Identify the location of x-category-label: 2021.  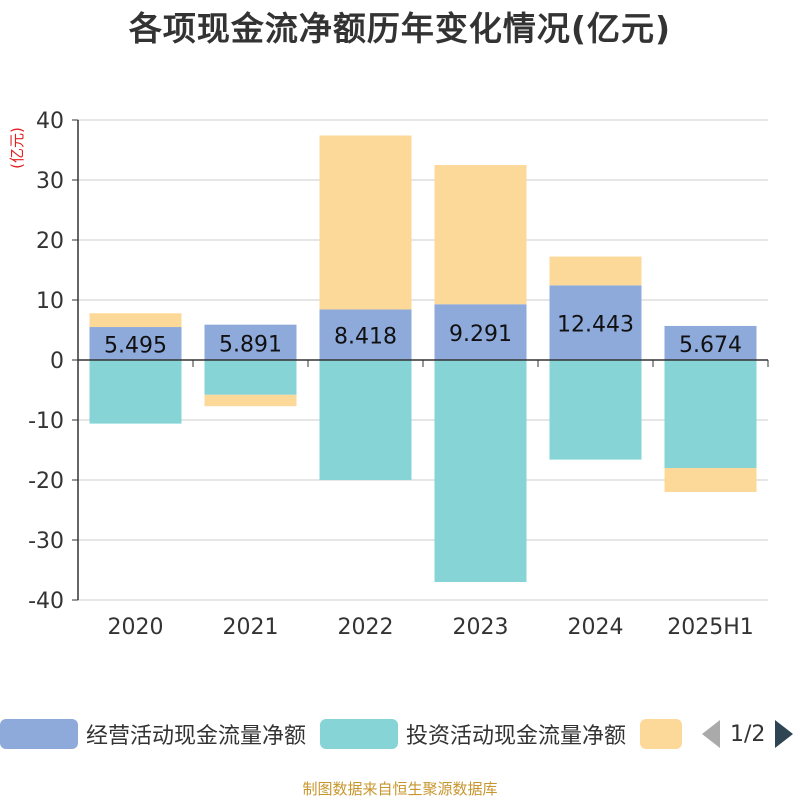
(251, 627).